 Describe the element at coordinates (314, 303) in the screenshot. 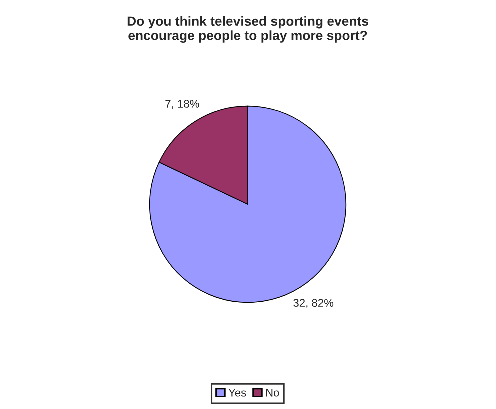

I see `data-label: 32, 82%` at that location.